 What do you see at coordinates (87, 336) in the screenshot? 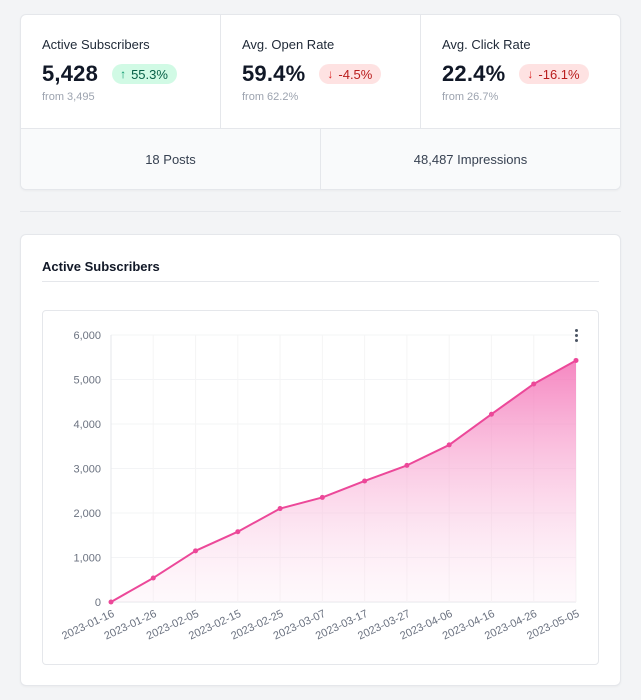
I see `y-tick-label: 6,000` at bounding box center [87, 336].